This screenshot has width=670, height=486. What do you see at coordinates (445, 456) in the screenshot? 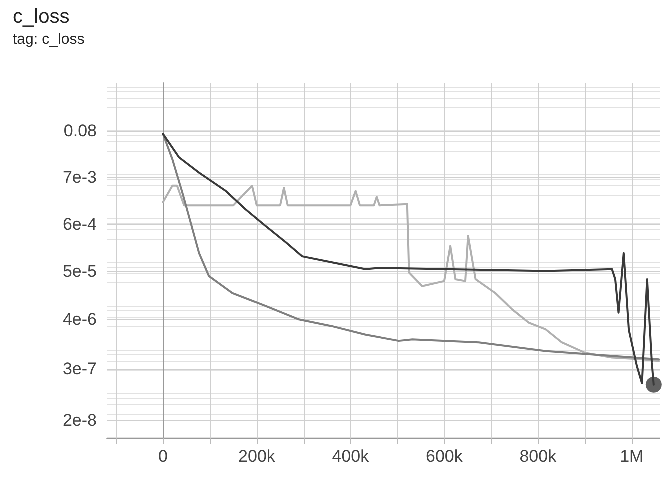
I see `x-tick-label: 600k` at bounding box center [445, 456].